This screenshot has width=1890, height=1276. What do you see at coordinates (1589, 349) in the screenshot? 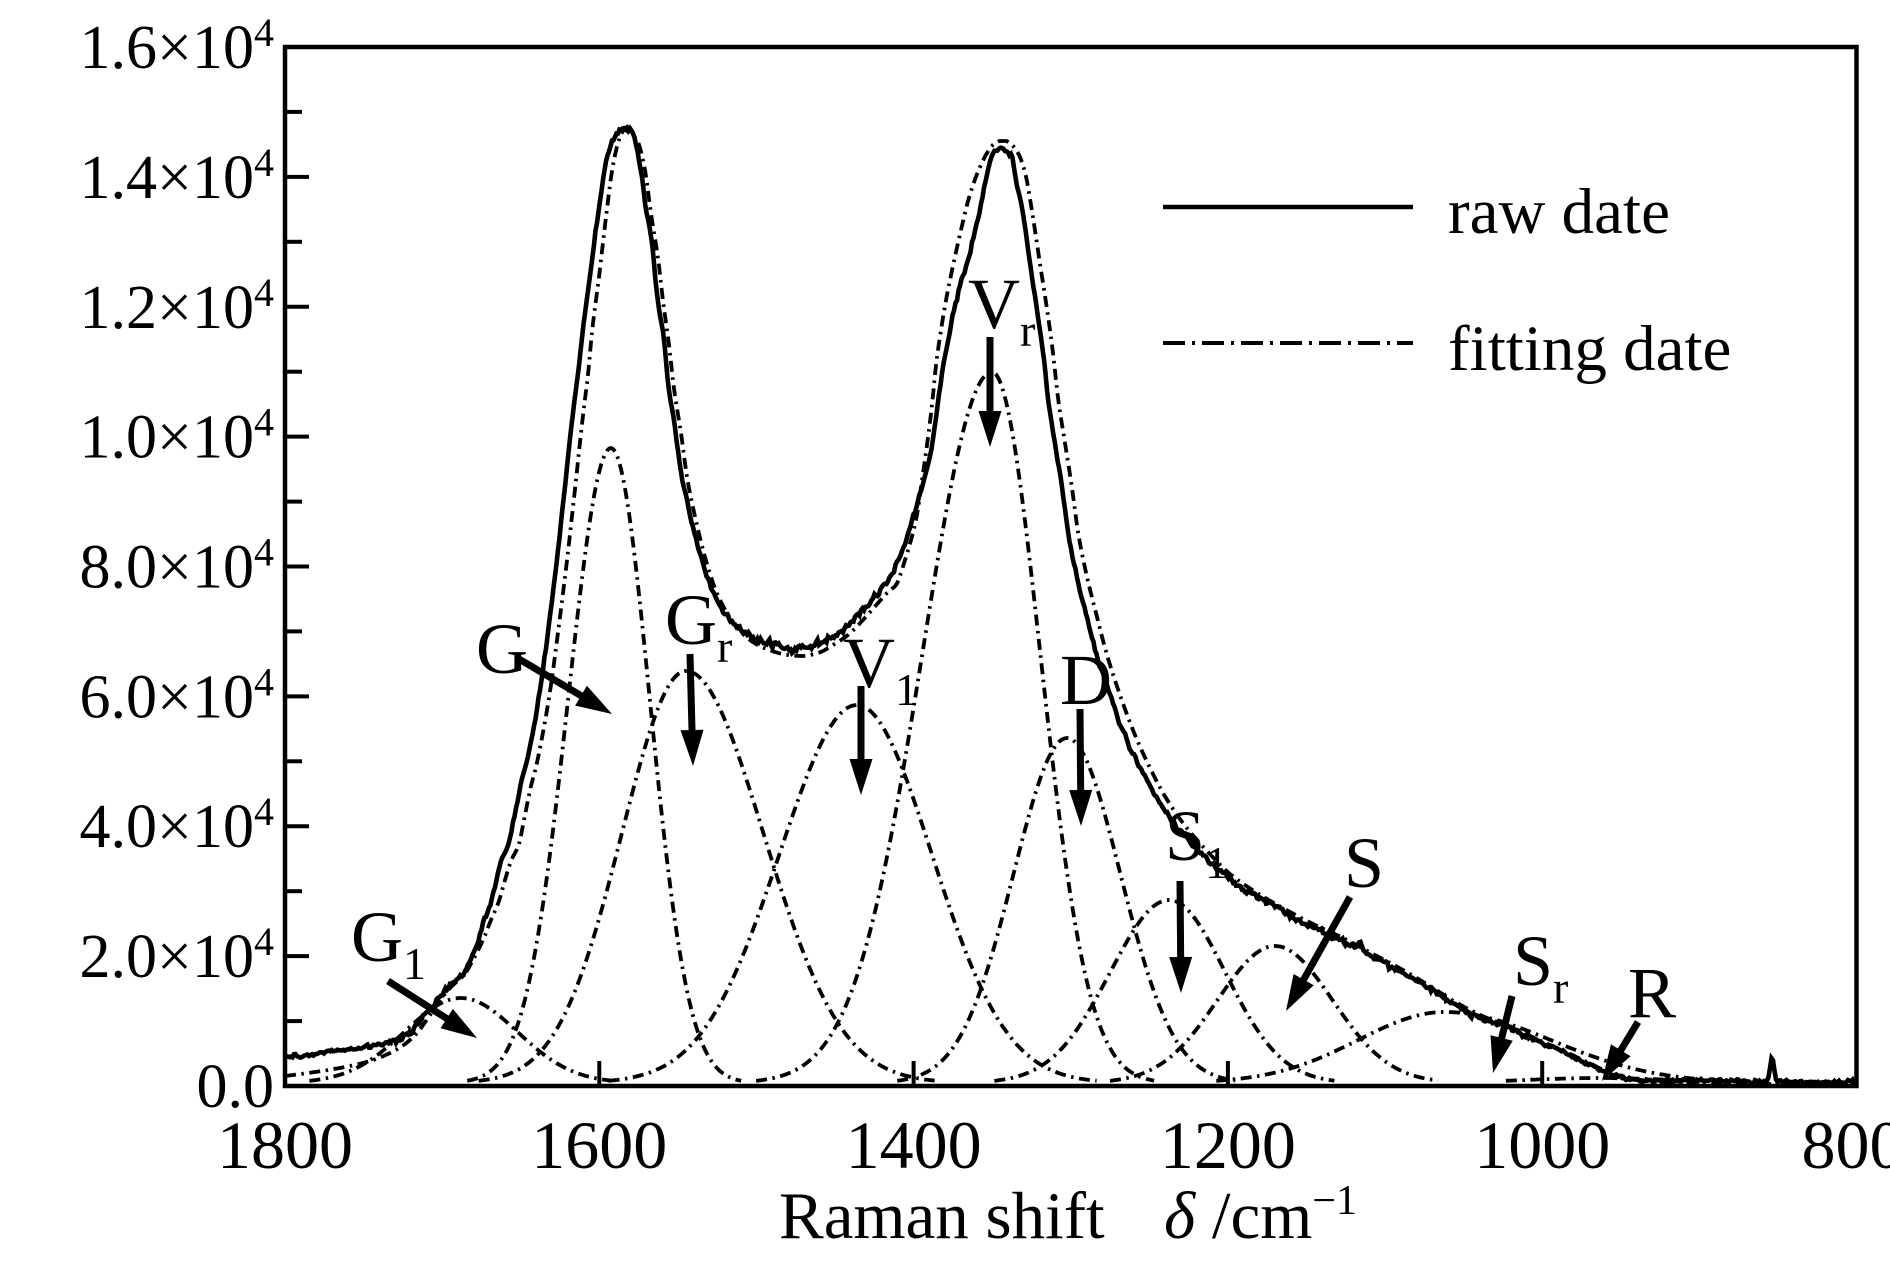
I see `svg-text: fitting date` at bounding box center [1589, 349].